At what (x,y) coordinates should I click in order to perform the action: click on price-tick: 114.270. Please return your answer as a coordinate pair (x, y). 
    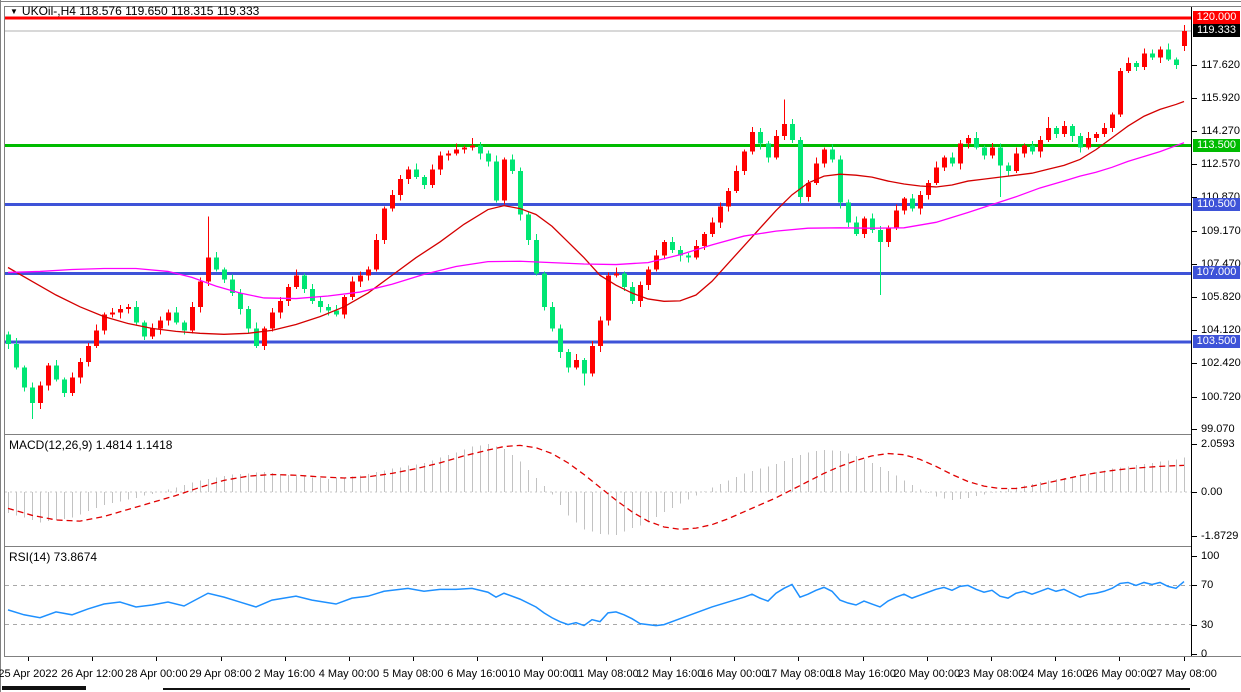
    Looking at the image, I should click on (1220, 131).